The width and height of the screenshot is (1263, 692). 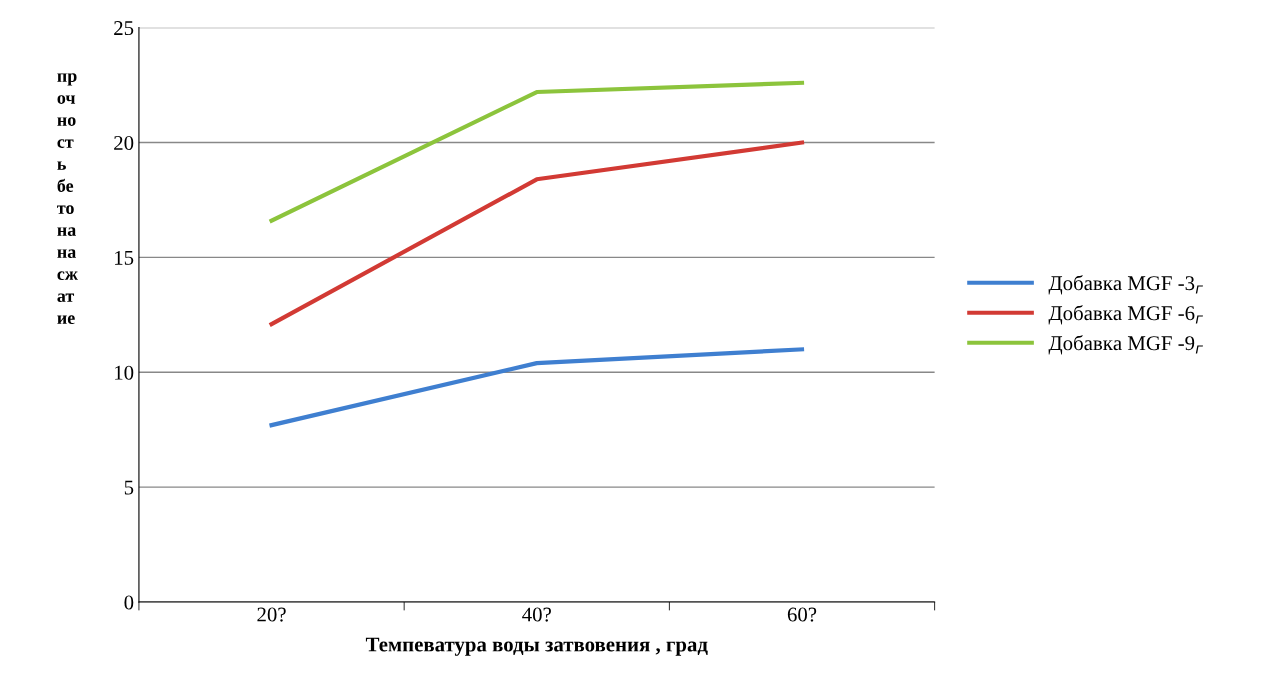 What do you see at coordinates (271, 614) in the screenshot?
I see `x-tick-label: 20?` at bounding box center [271, 614].